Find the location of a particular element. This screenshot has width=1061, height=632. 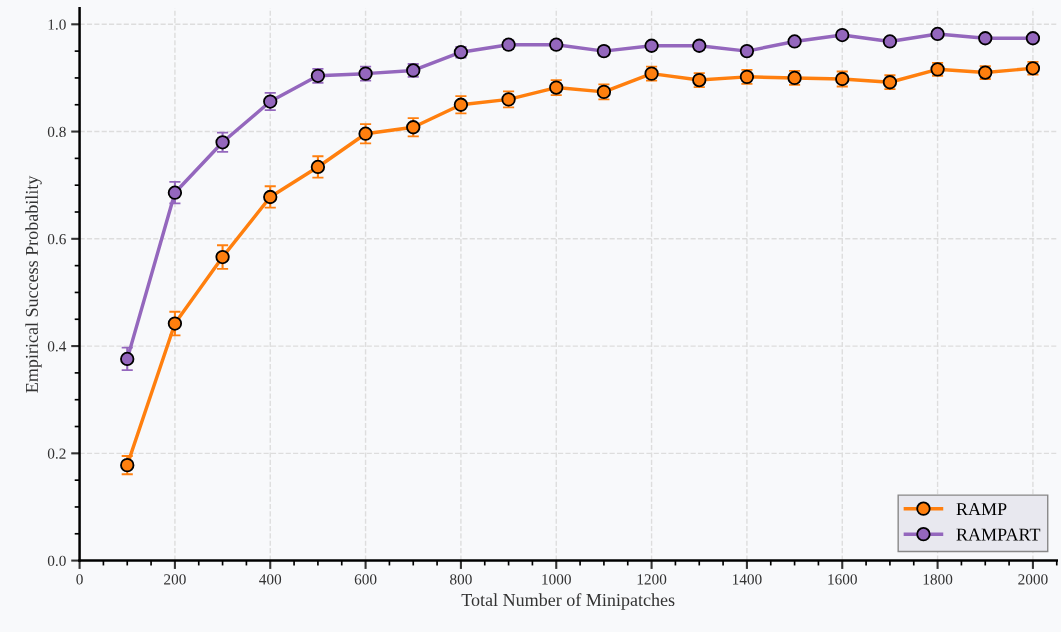

x-tick-label: 600 is located at coordinates (365, 579).